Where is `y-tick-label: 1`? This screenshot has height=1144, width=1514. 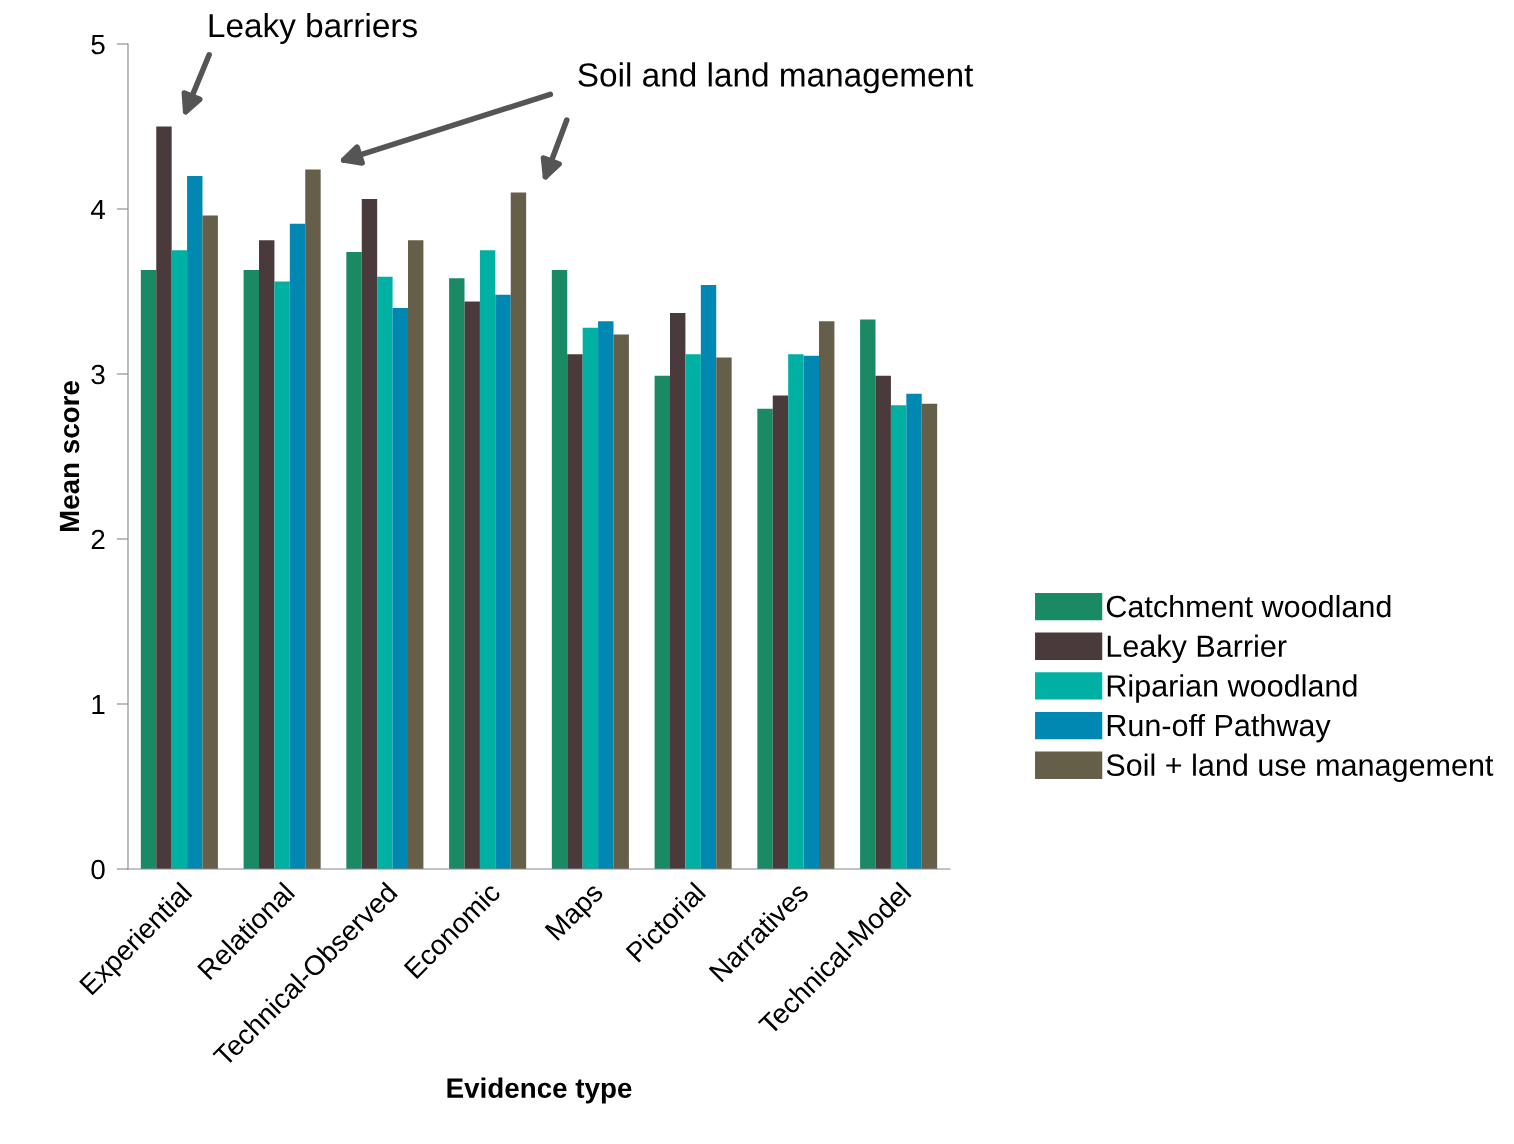
y-tick-label: 1 is located at coordinates (98, 704).